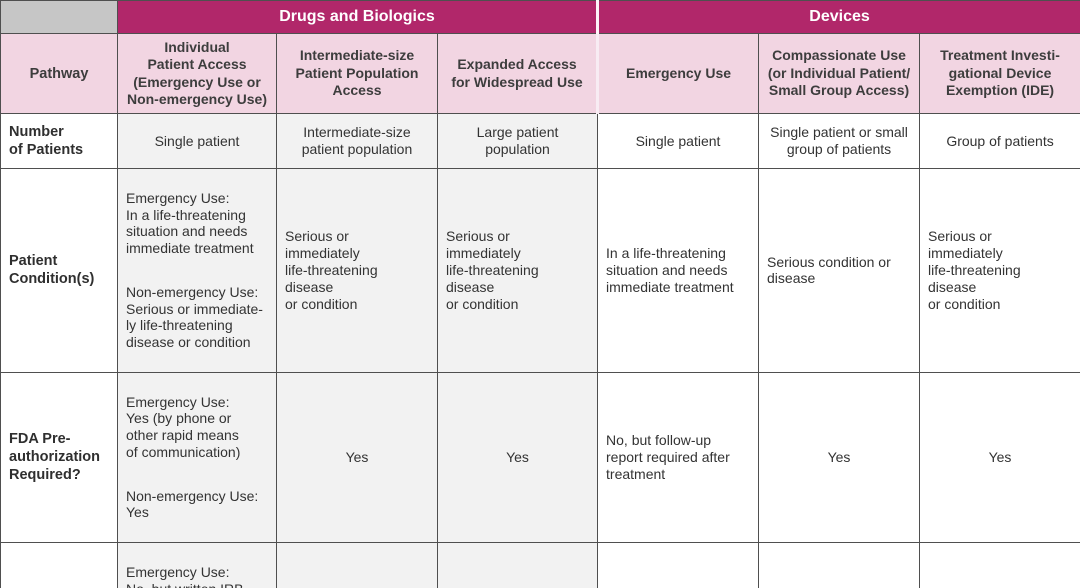 The width and height of the screenshot is (1080, 588). What do you see at coordinates (838, 17) in the screenshot?
I see `group-header-devices: Devices` at bounding box center [838, 17].